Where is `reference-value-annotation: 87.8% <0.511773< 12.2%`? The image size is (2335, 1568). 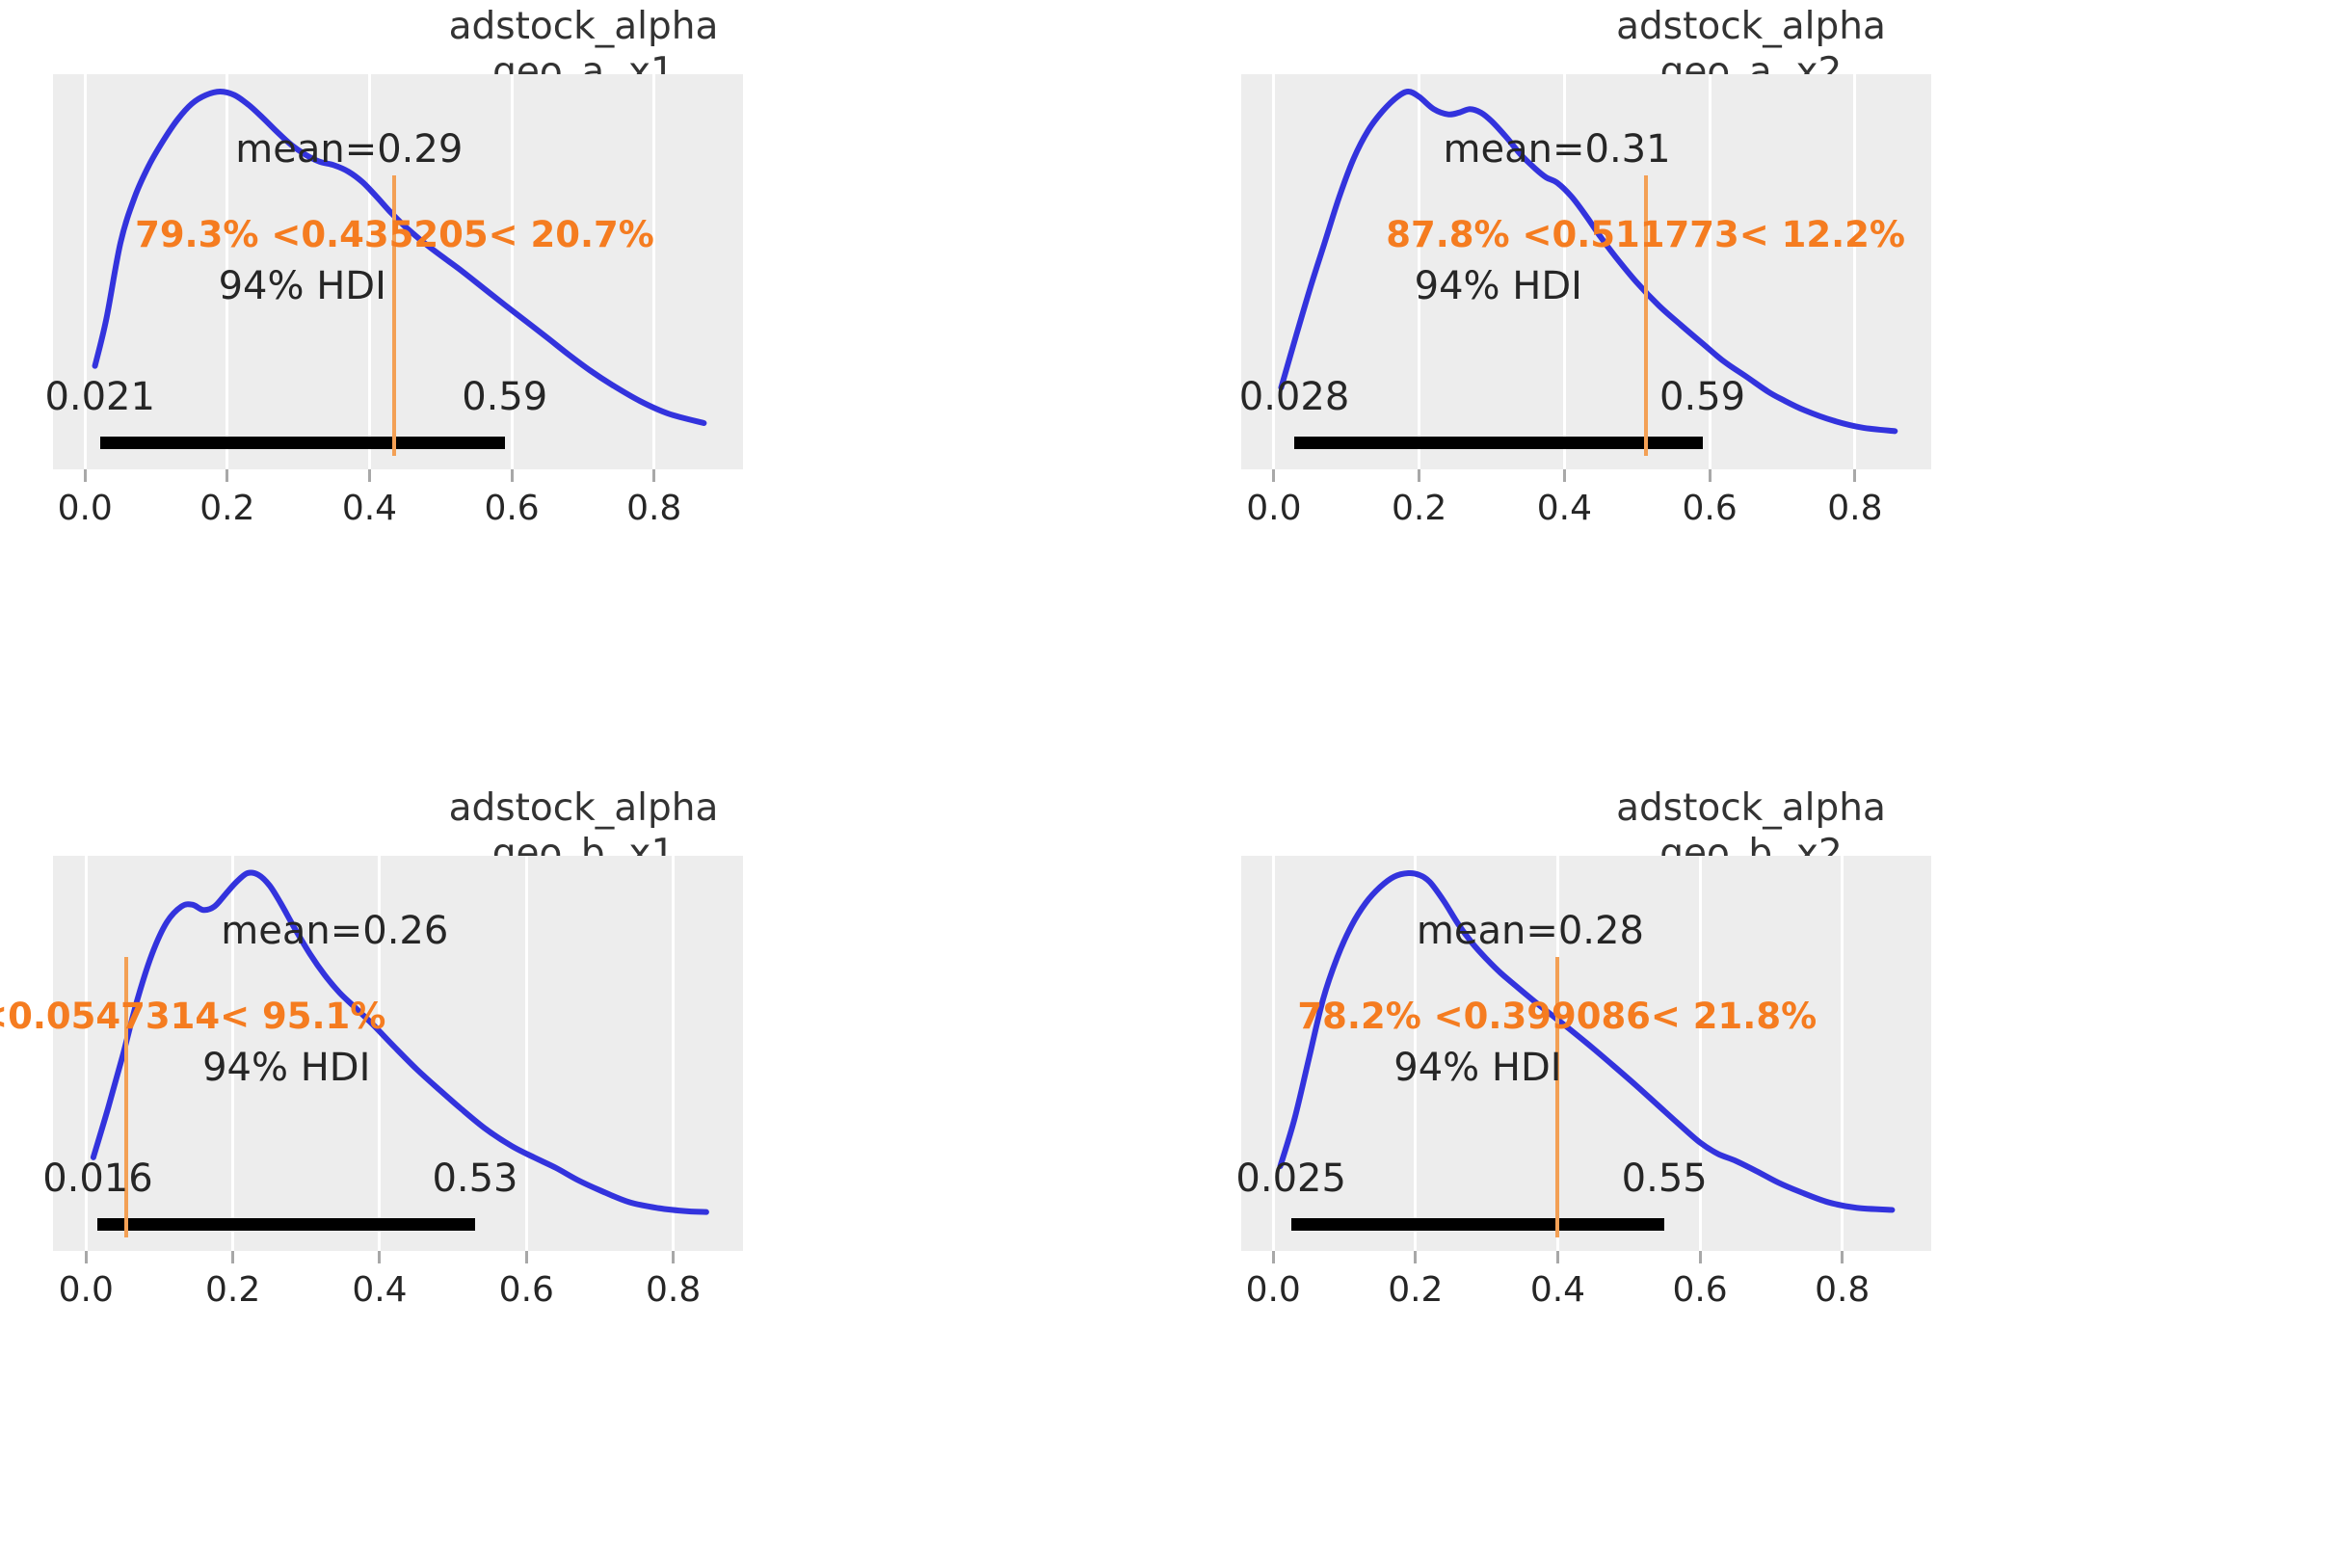
reference-value-annotation: 87.8% <0.511773< 12.2% is located at coordinates (1646, 235).